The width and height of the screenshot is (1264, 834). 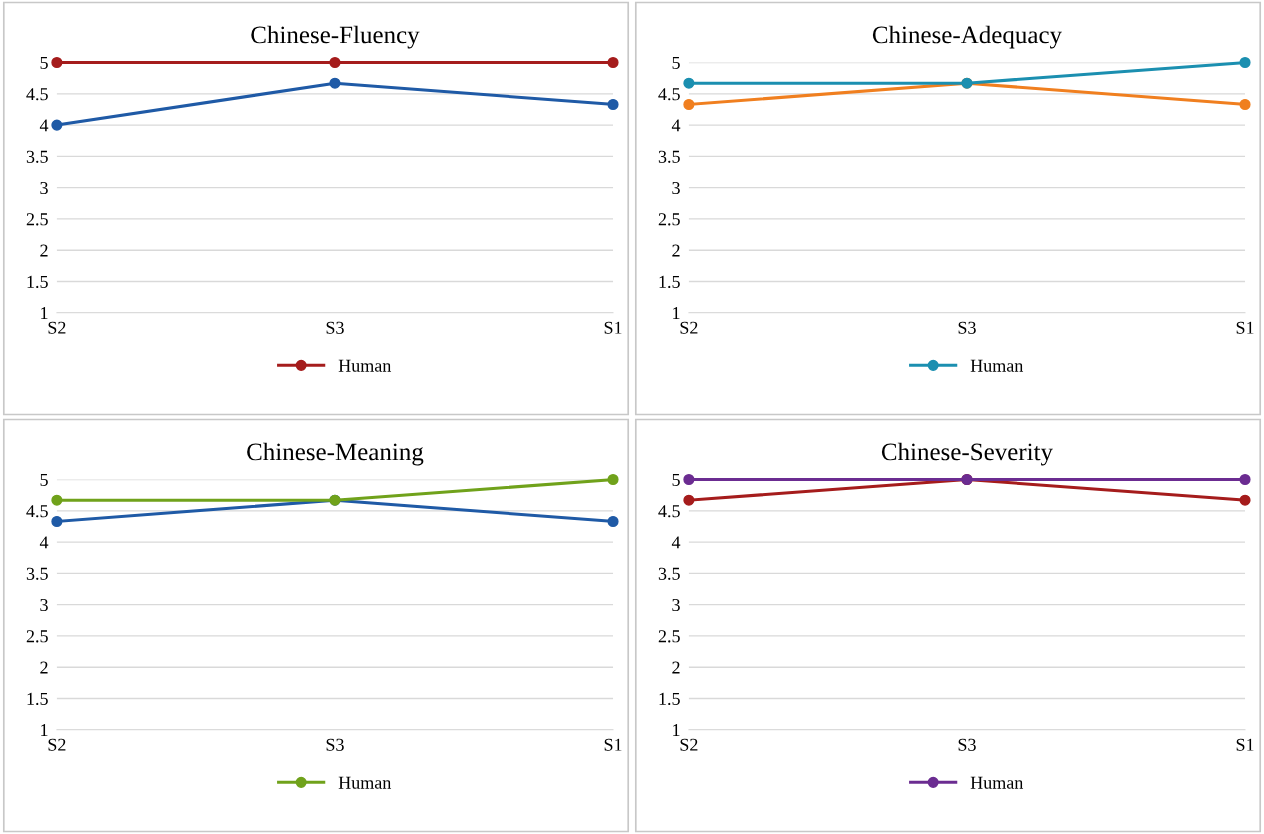 What do you see at coordinates (335, 454) in the screenshot?
I see `chart-title: Chinese-Meaning` at bounding box center [335, 454].